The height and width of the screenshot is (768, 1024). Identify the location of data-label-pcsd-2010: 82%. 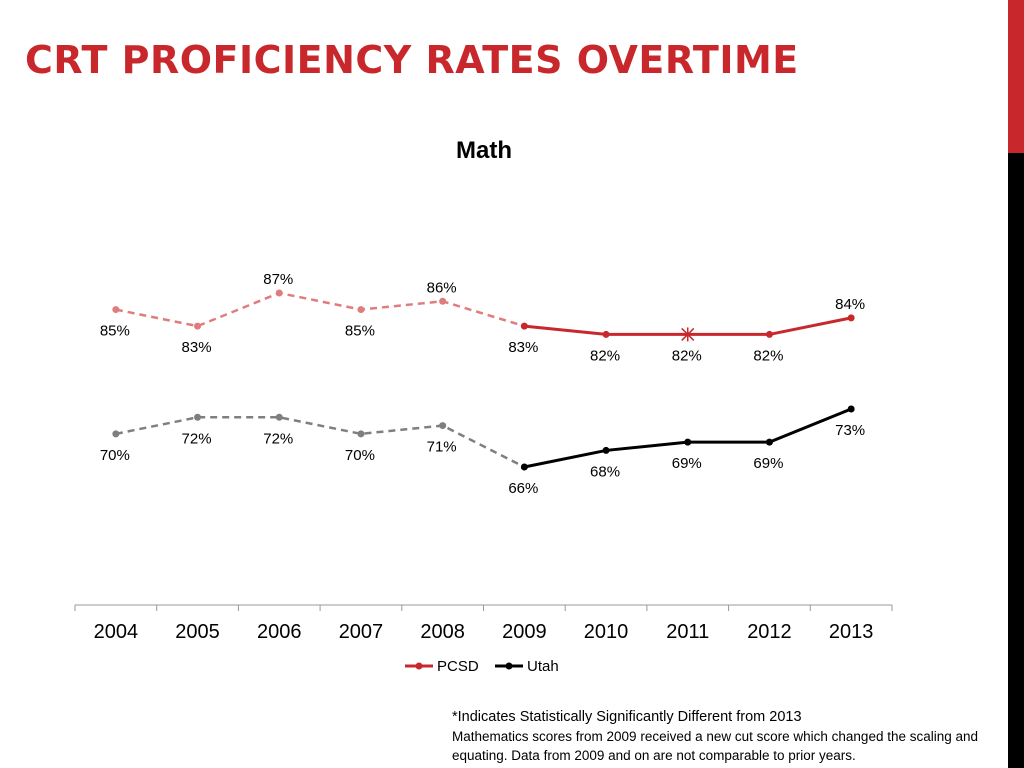
(605, 355).